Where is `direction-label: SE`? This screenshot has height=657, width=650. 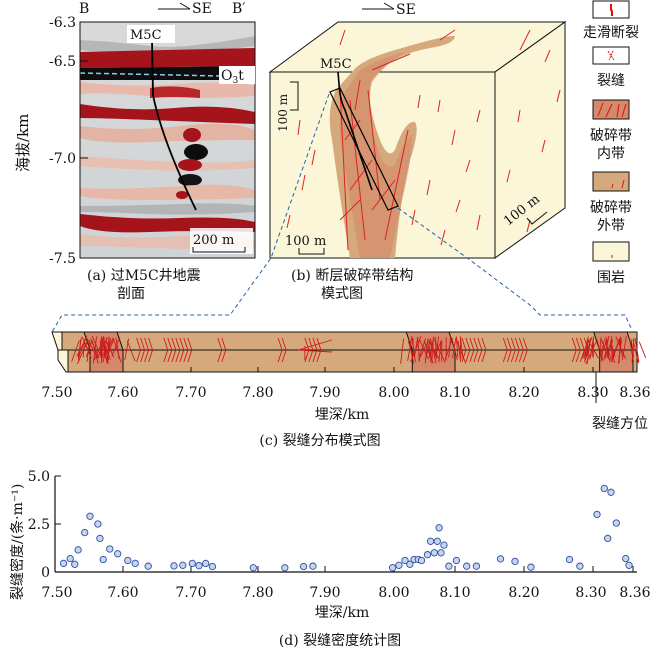 direction-label: SE is located at coordinates (202, 9).